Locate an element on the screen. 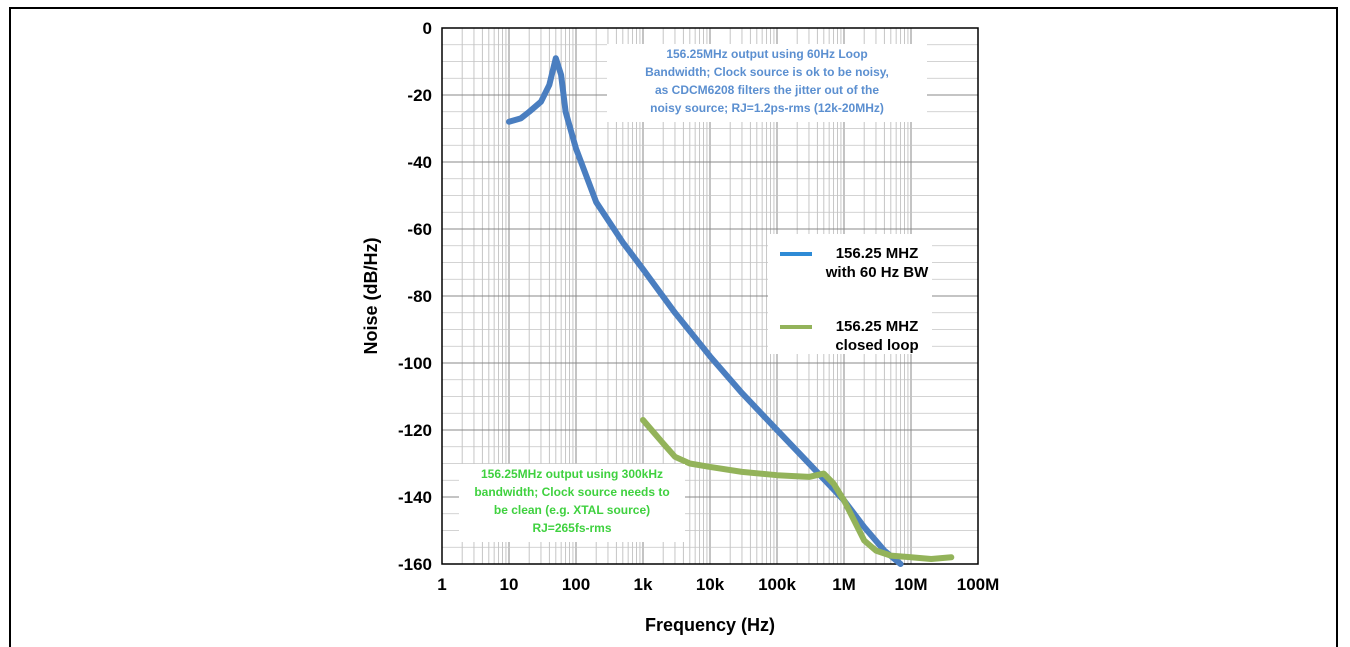 The image size is (1350, 647). x-tick-label: 10k is located at coordinates (710, 584).